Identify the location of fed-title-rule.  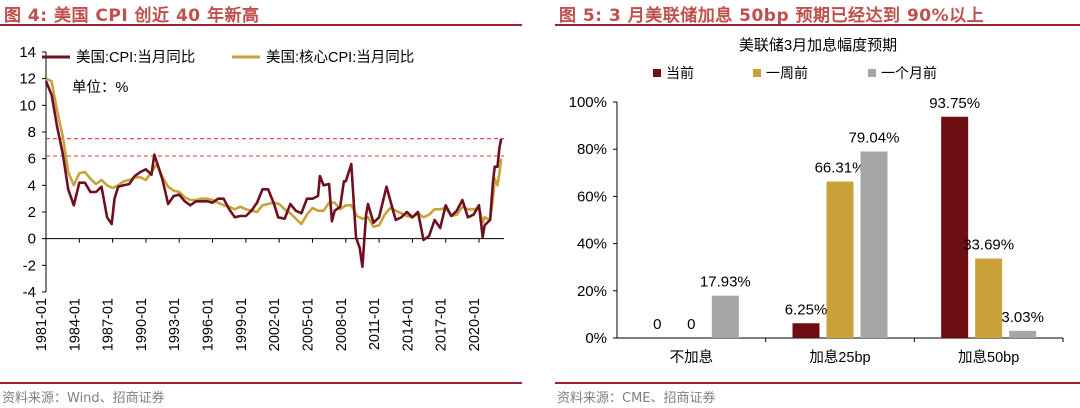
(817, 25).